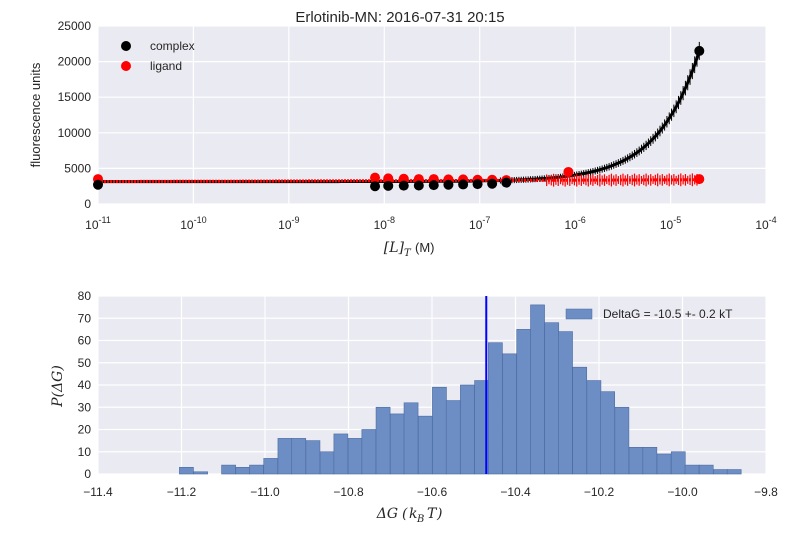  Describe the element at coordinates (75, 97) in the screenshot. I see `top-y-tick-label: 15000` at that location.